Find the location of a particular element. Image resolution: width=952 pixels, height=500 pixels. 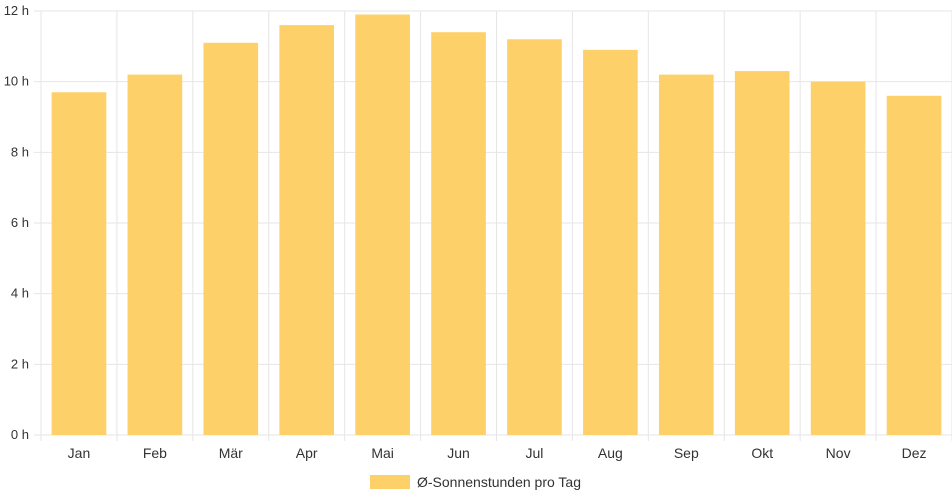

x-tick-label: Sep is located at coordinates (686, 453).